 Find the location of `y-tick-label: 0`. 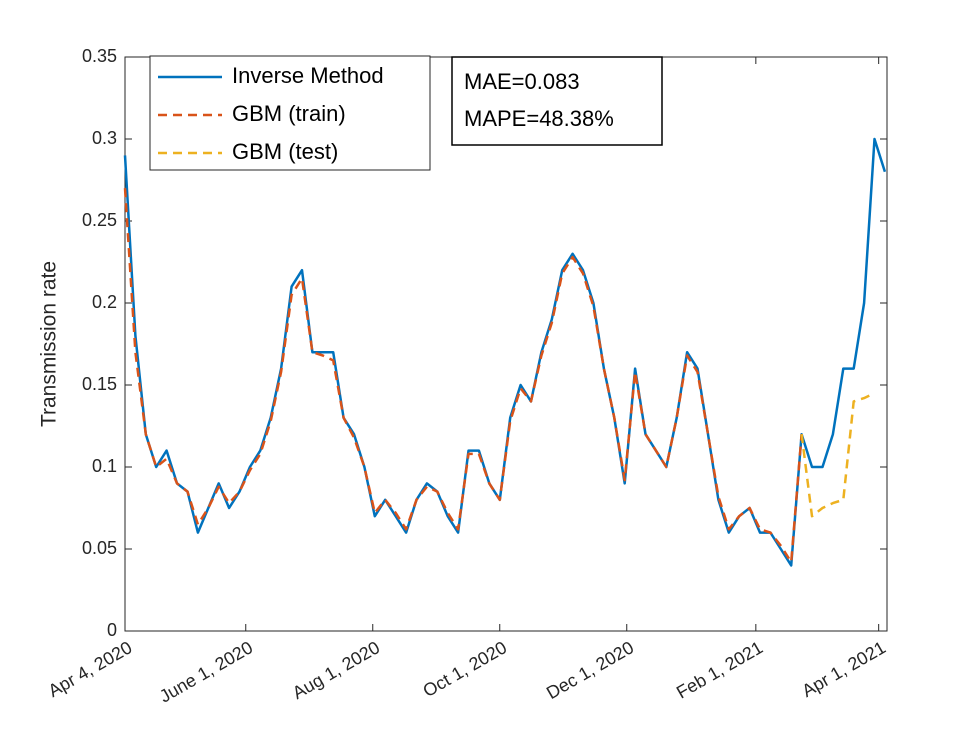

y-tick-label: 0 is located at coordinates (112, 630).